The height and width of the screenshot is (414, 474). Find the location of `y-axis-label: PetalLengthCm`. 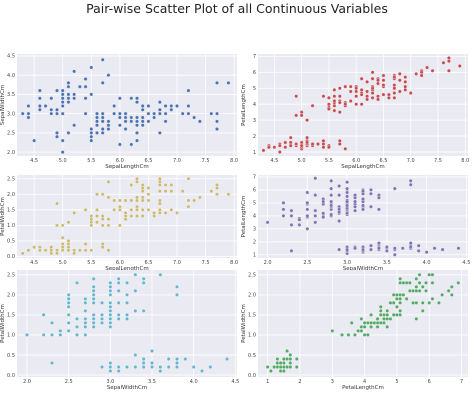

y-axis-label: PetalLengthCm is located at coordinates (244, 217).